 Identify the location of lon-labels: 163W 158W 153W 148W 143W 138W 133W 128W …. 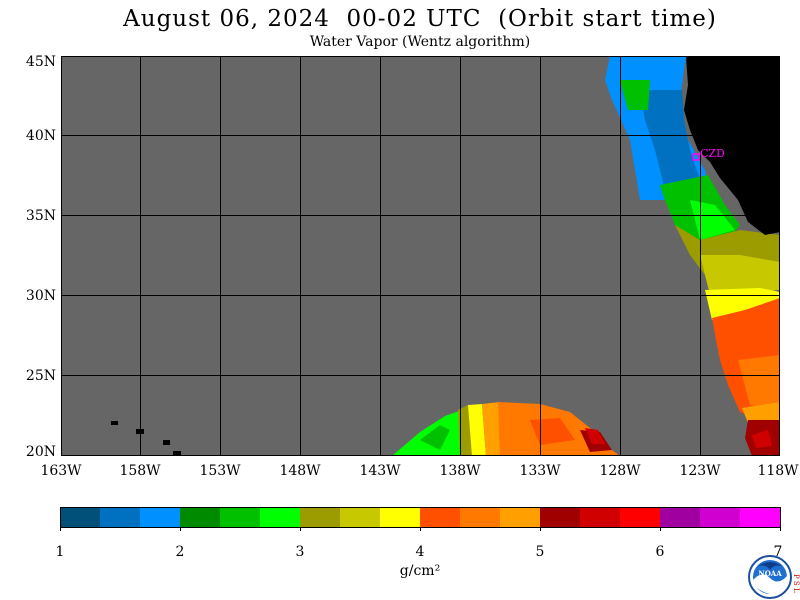
(419, 471).